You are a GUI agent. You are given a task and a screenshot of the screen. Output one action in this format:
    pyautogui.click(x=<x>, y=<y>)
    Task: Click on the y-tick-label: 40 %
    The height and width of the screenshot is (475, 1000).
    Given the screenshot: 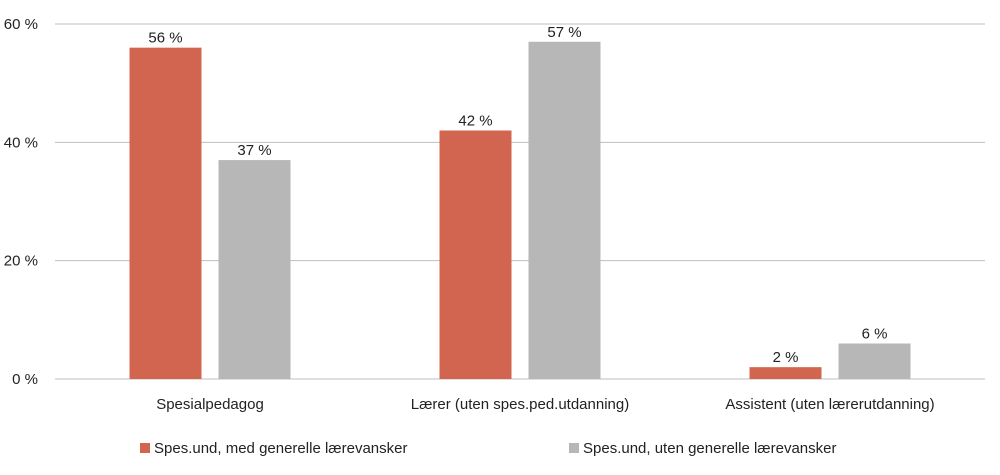 What is the action you would take?
    pyautogui.click(x=21, y=142)
    